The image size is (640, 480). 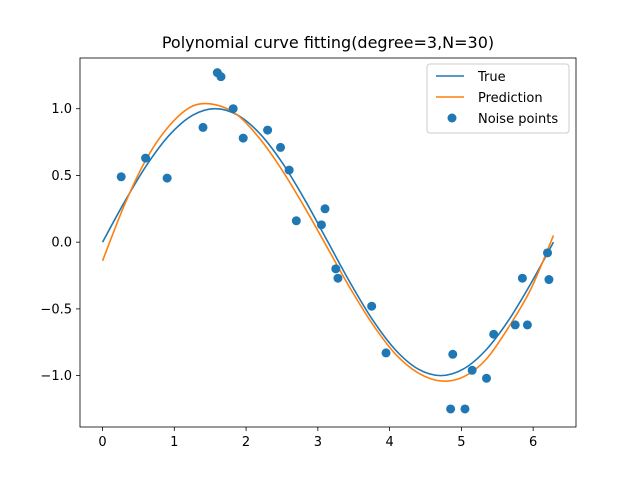 I want to click on y-tick-label: −0.5, so click(x=56, y=309).